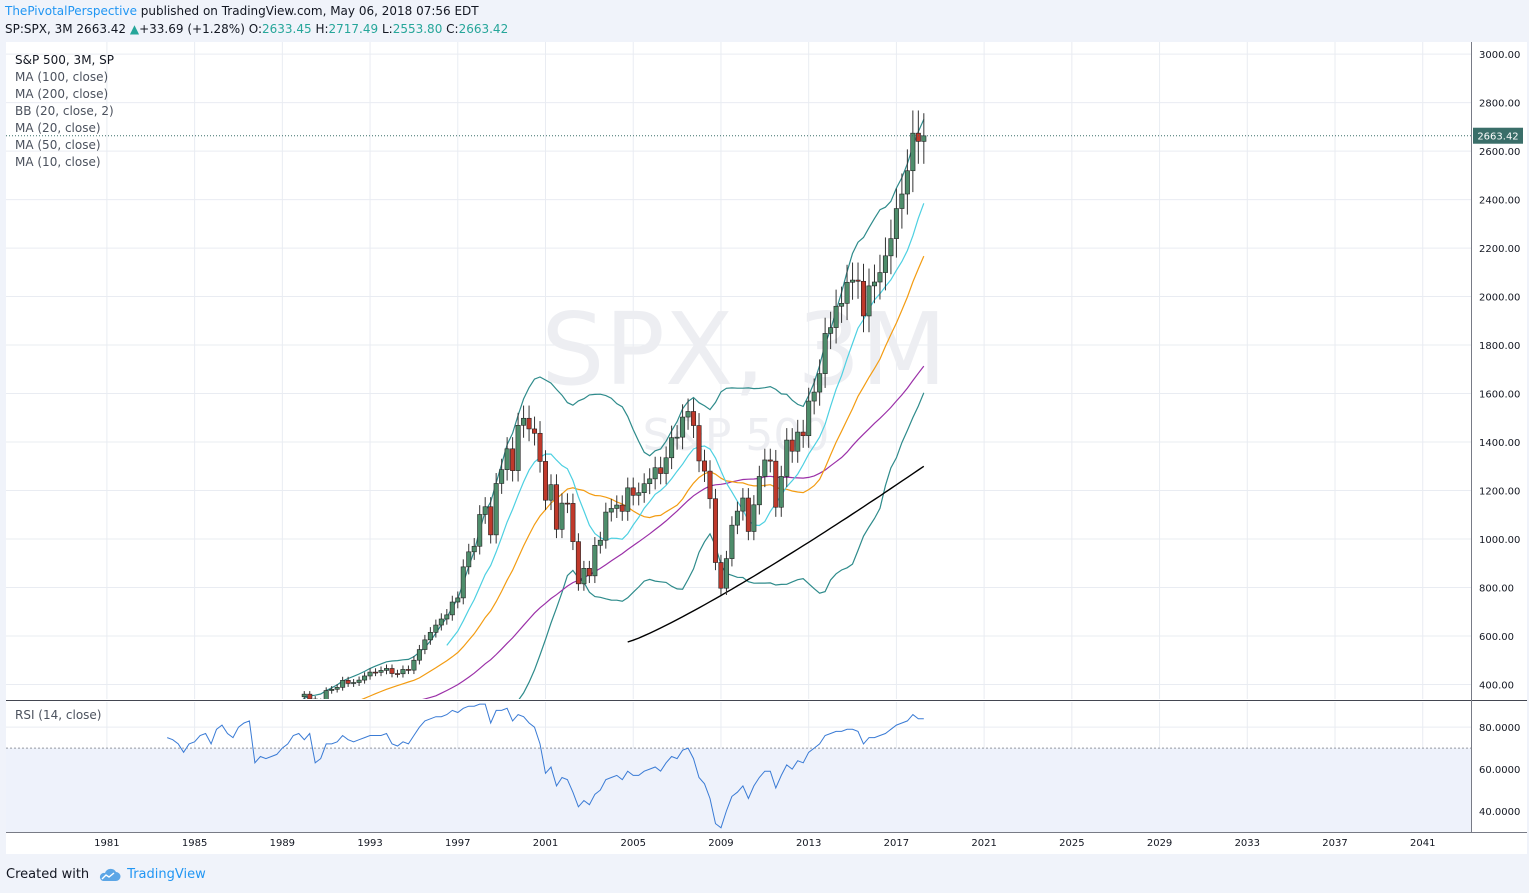 This screenshot has height=893, width=1529. Describe the element at coordinates (452, 29) in the screenshot. I see `close-label: C:` at that location.